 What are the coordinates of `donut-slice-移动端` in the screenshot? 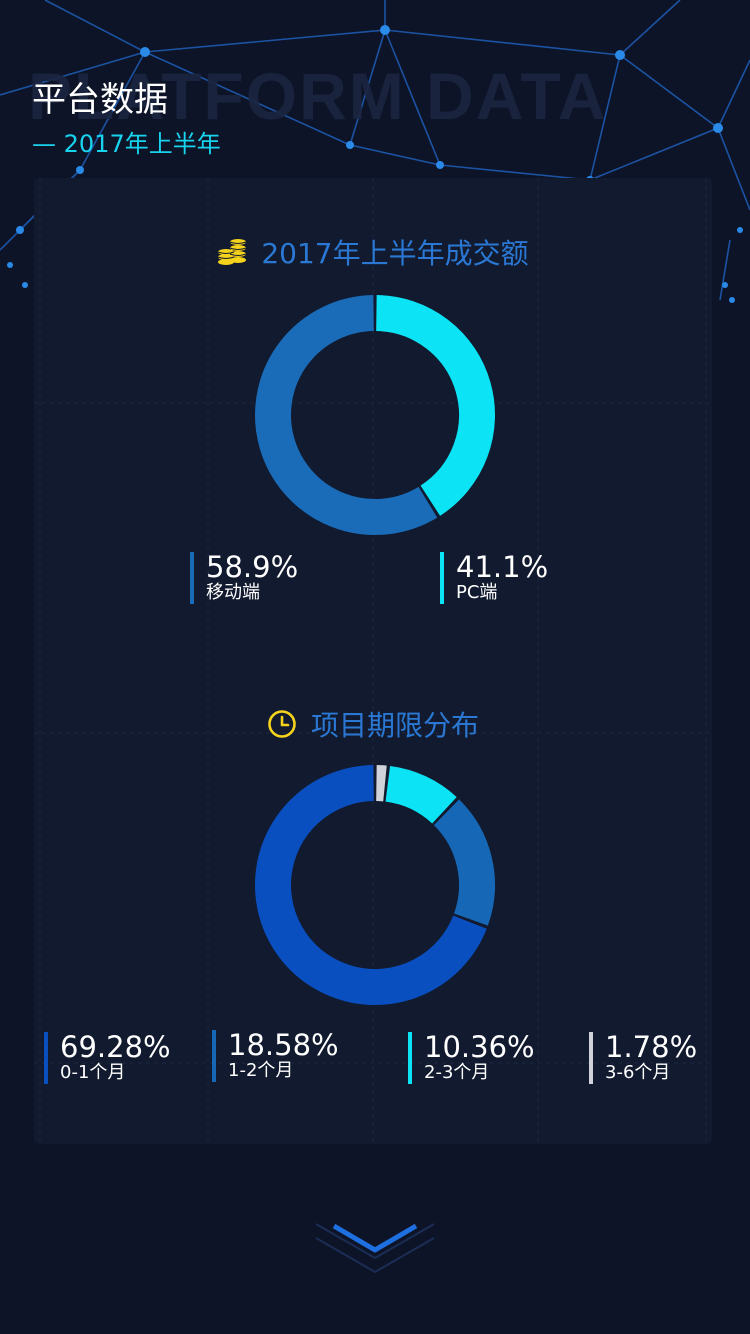 It's located at (346, 415).